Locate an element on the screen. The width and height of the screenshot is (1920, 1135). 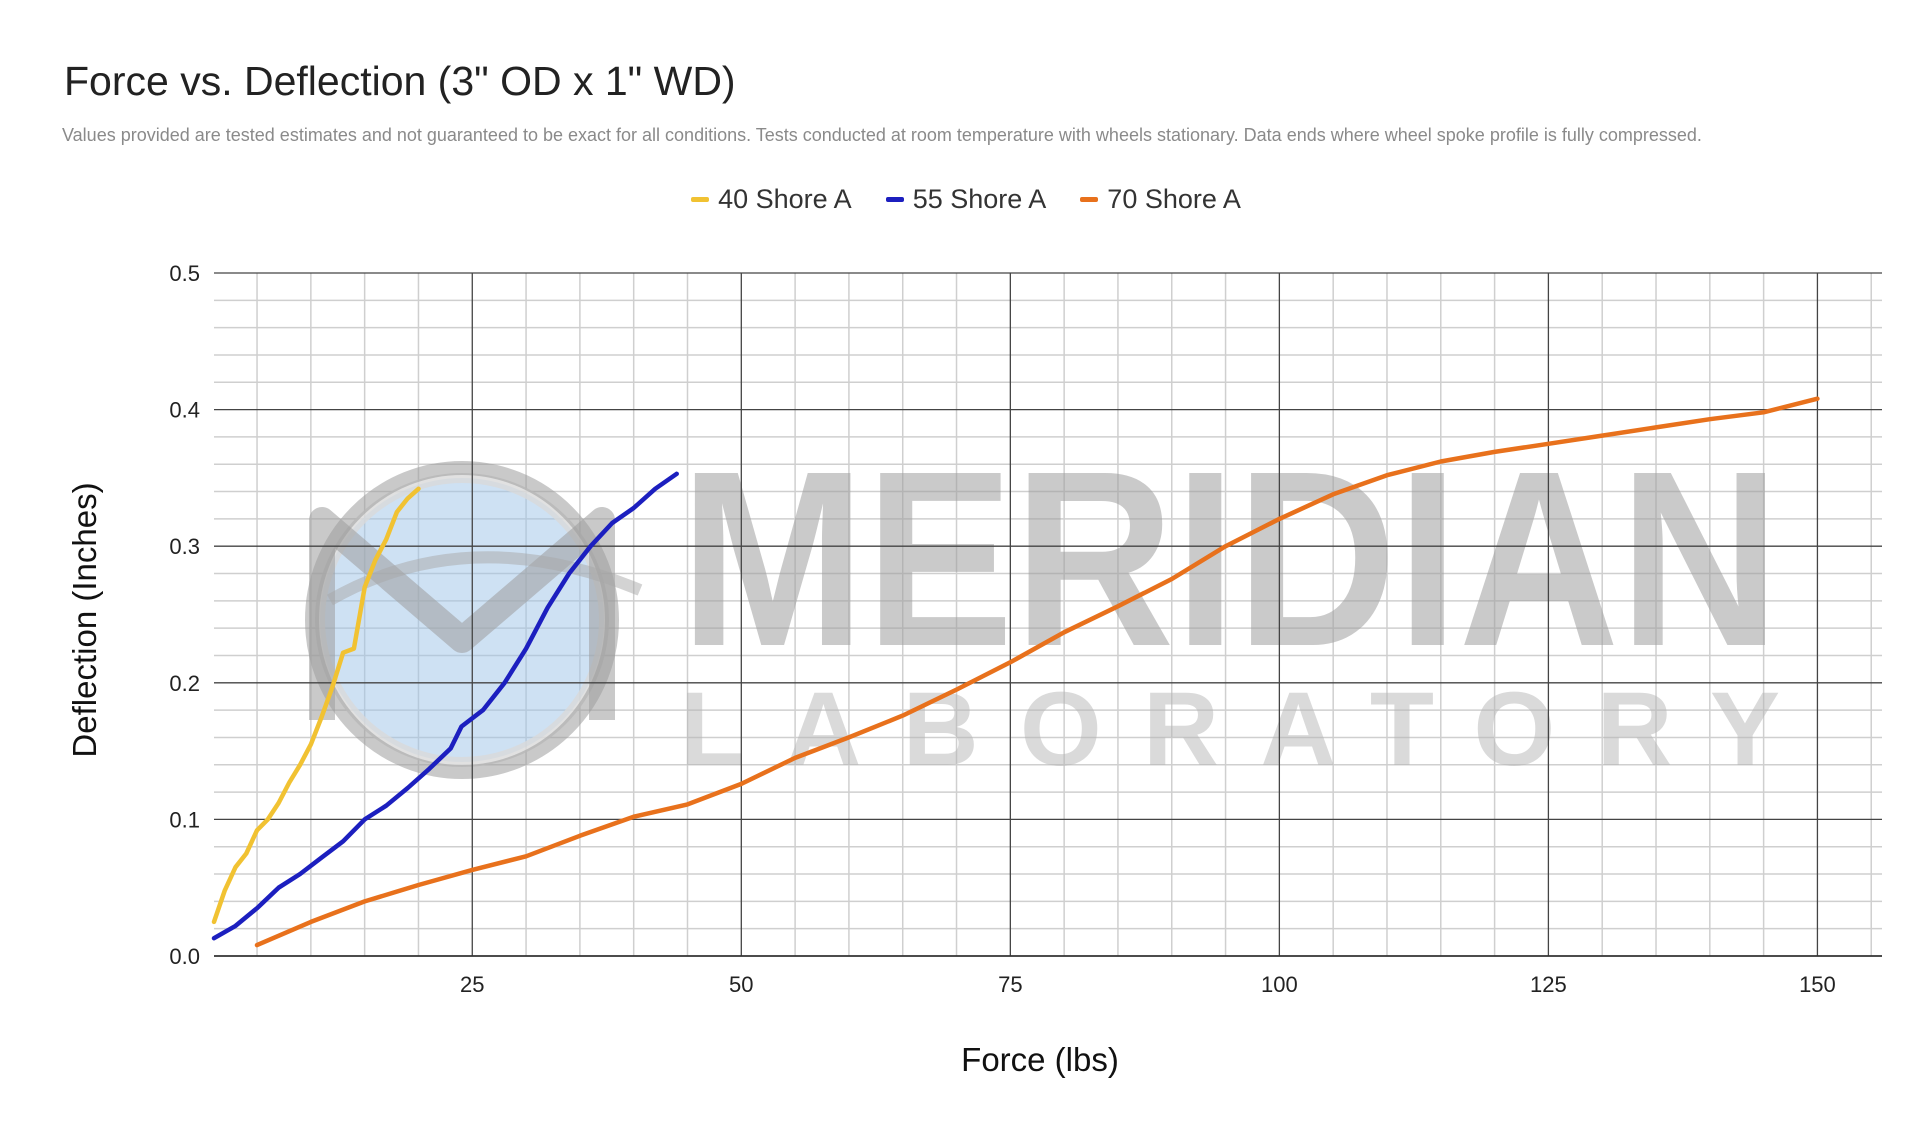
x-tick-label: 100 is located at coordinates (1279, 984).